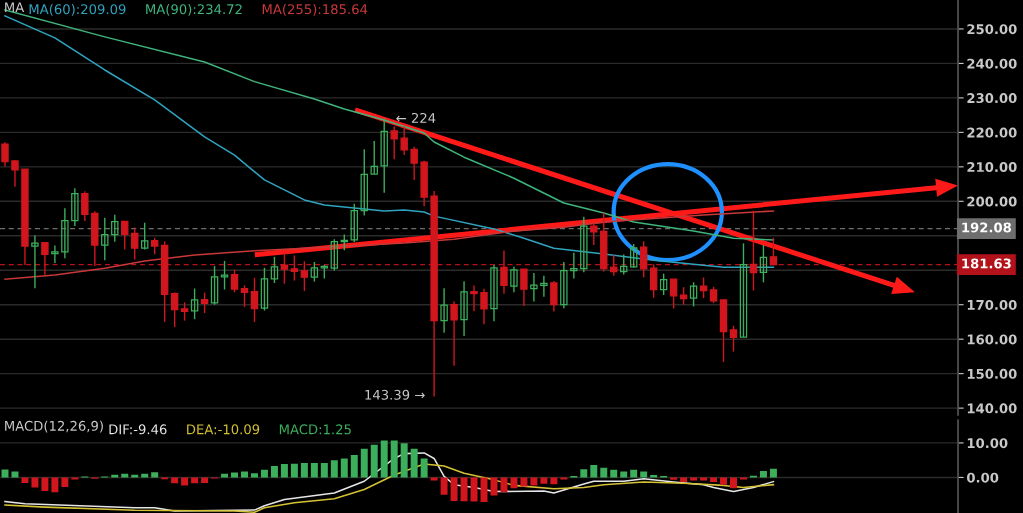  Describe the element at coordinates (986, 263) in the screenshot. I see `ref-line-label: 181.63` at that location.